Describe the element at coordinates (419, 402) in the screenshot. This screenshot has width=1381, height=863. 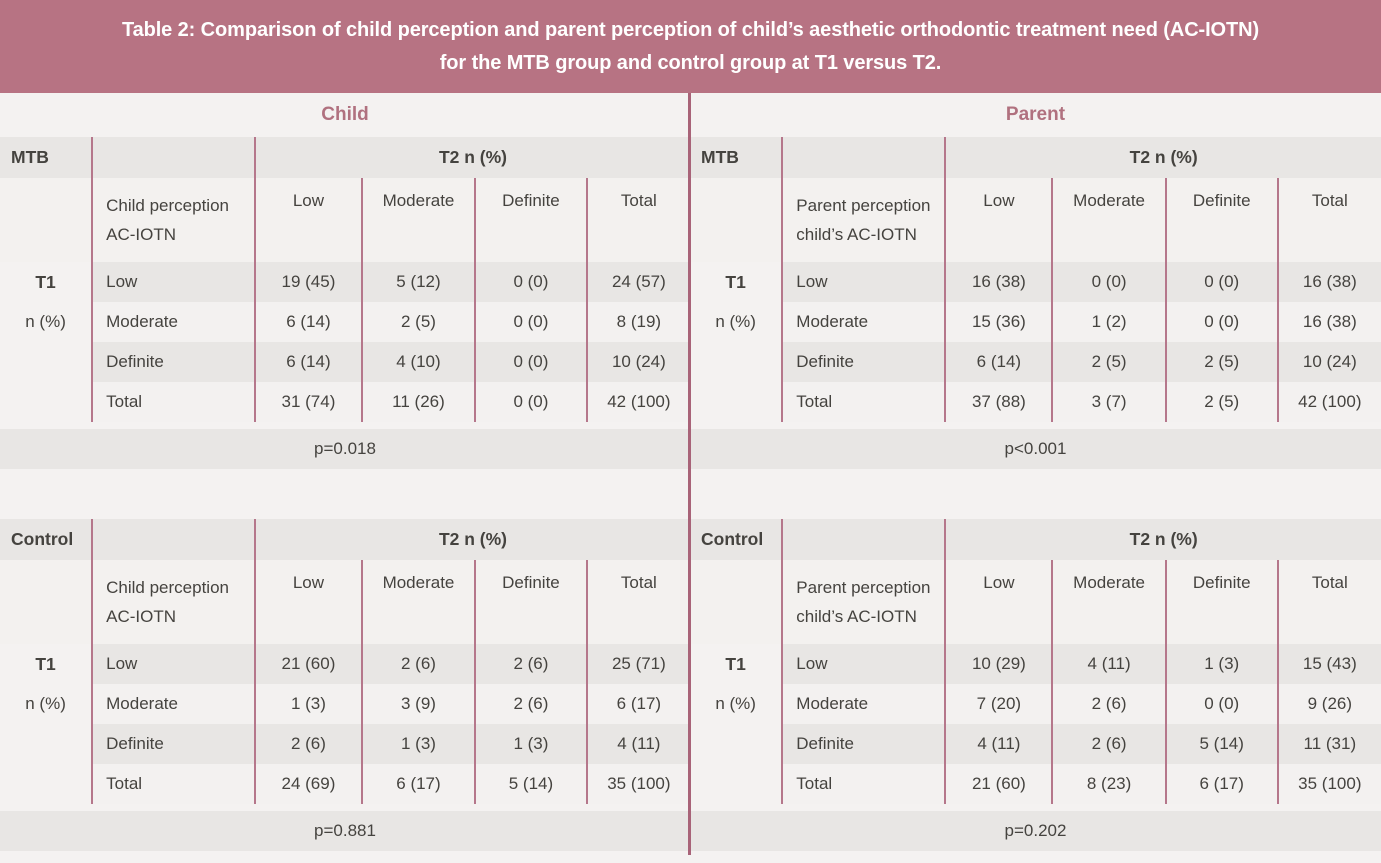
I see `data-cell: 11 (26)` at that location.